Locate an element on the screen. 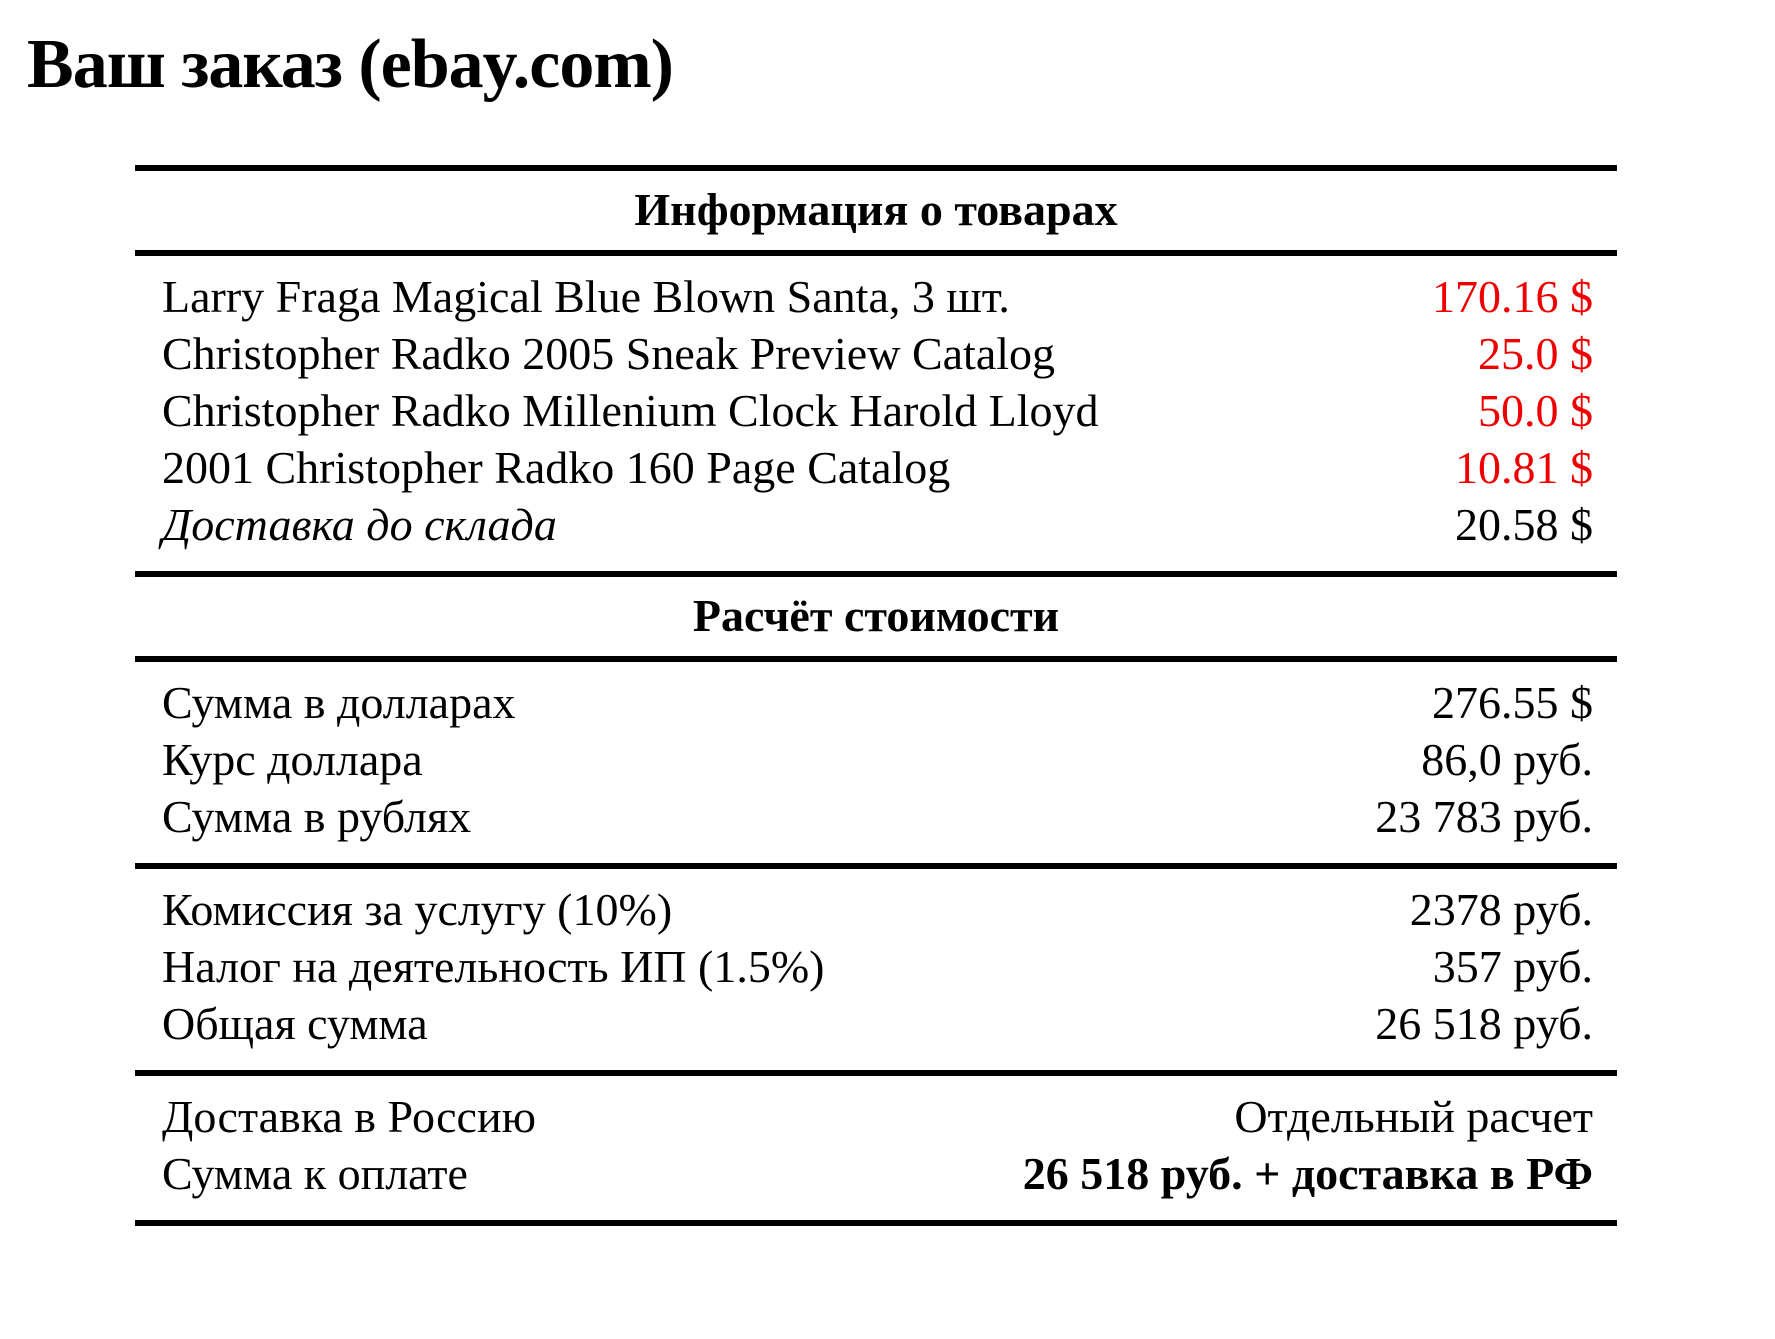  calc-row: Сумма в долларах 276.55 $ is located at coordinates (877, 702).